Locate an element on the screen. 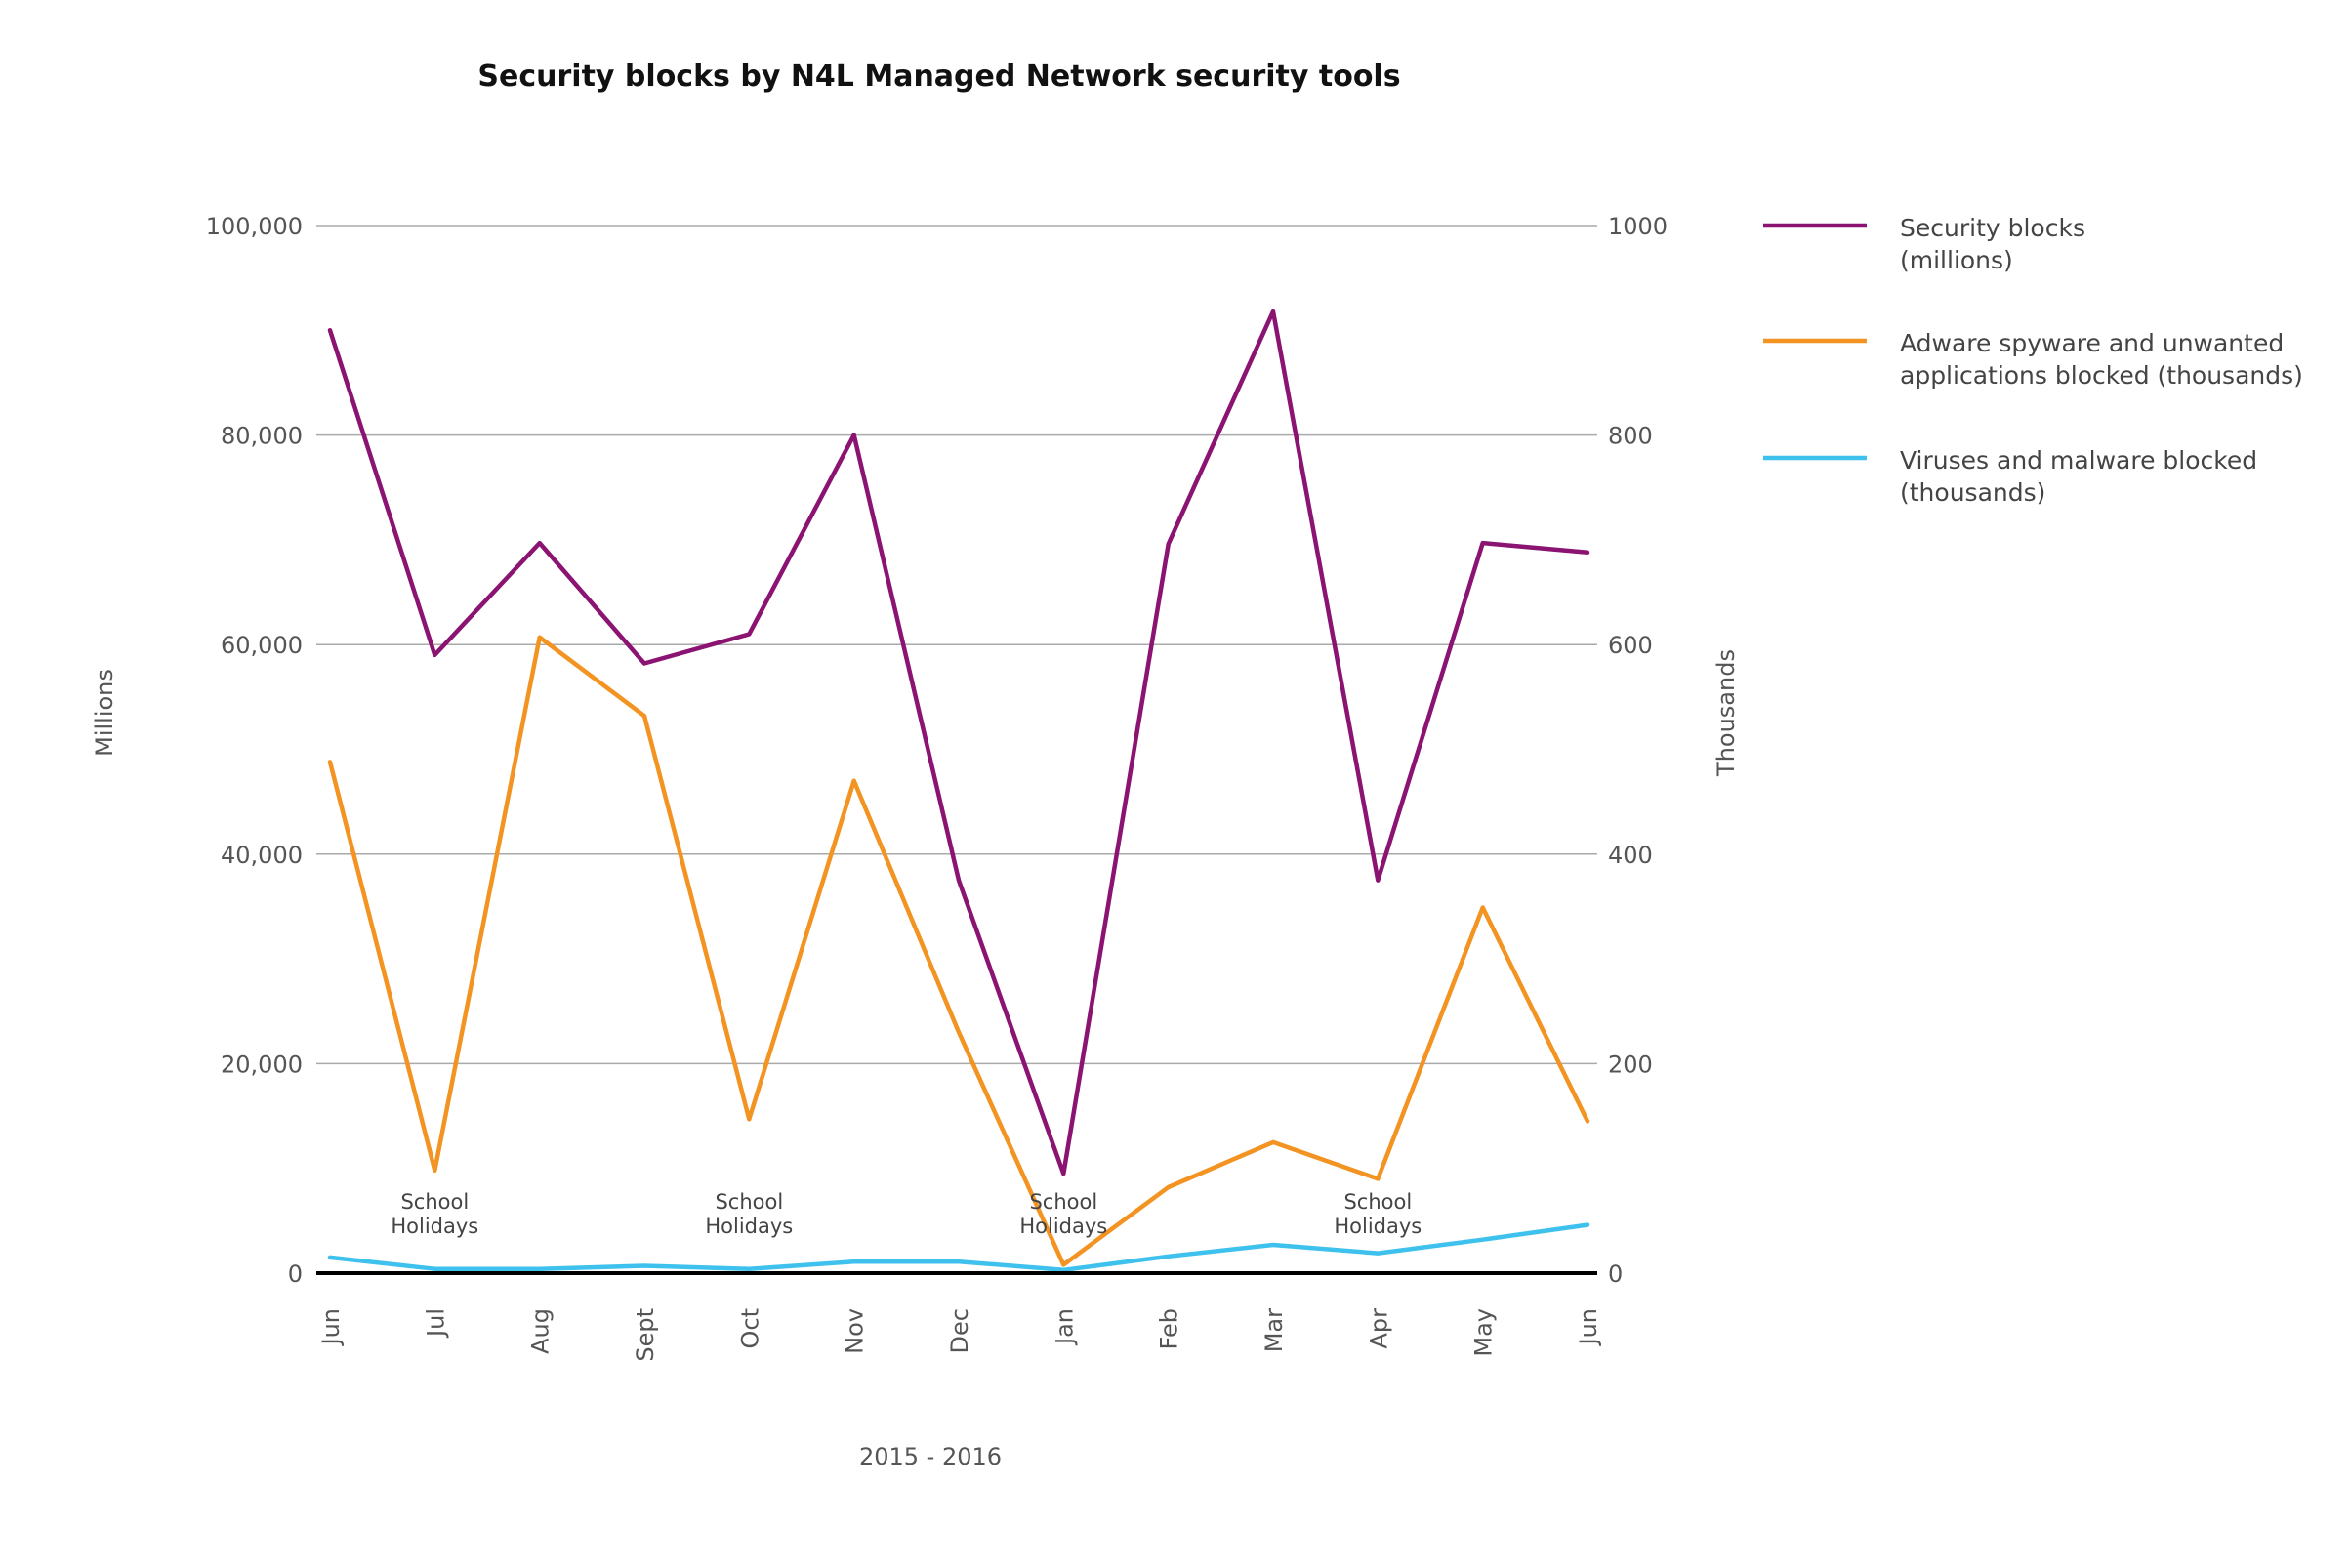  y-tick-left: 40,000 is located at coordinates (262, 855).